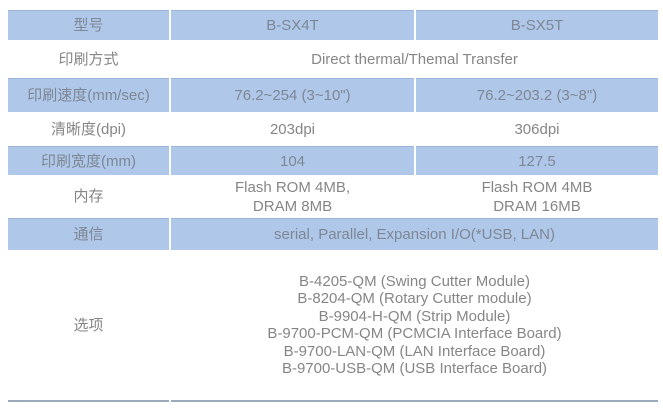 The image size is (663, 415). Describe the element at coordinates (88, 59) in the screenshot. I see `row-label-print-method: 印刷方式` at that location.